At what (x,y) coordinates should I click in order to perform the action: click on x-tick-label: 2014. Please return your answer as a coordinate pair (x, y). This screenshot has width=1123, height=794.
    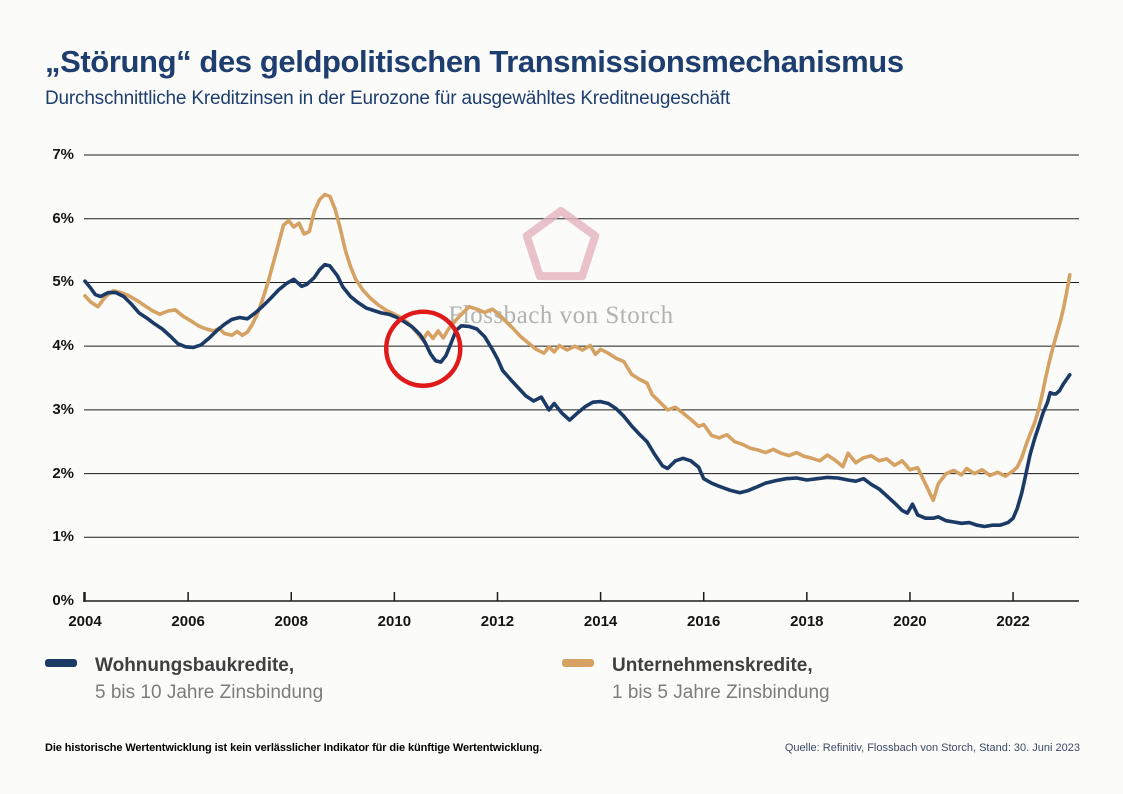
    Looking at the image, I should click on (600, 621).